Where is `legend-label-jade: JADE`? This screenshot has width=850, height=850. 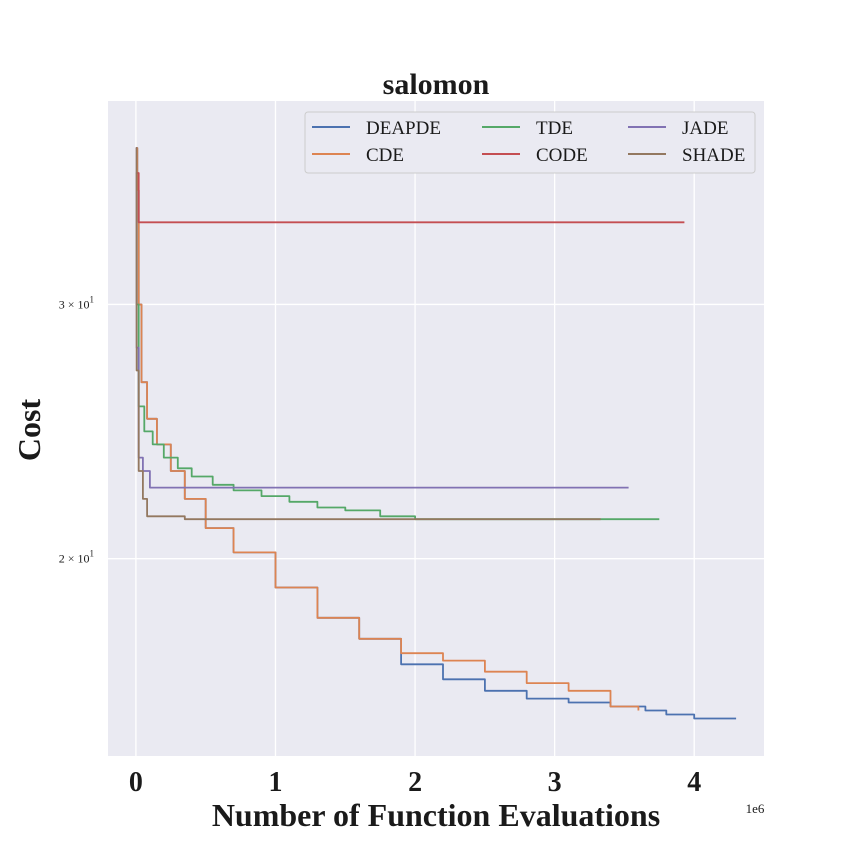
legend-label-jade: JADE is located at coordinates (705, 128).